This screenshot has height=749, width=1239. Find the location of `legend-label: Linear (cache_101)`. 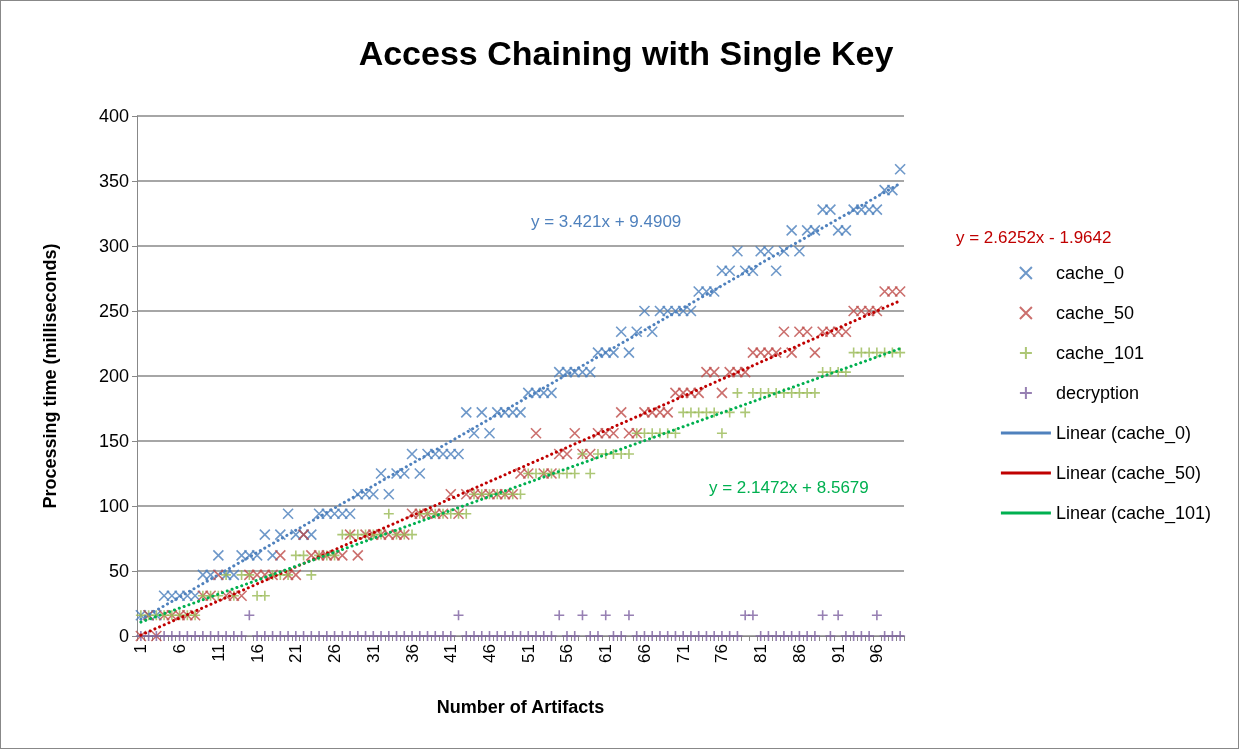

legend-label: Linear (cache_101) is located at coordinates (1133, 513).